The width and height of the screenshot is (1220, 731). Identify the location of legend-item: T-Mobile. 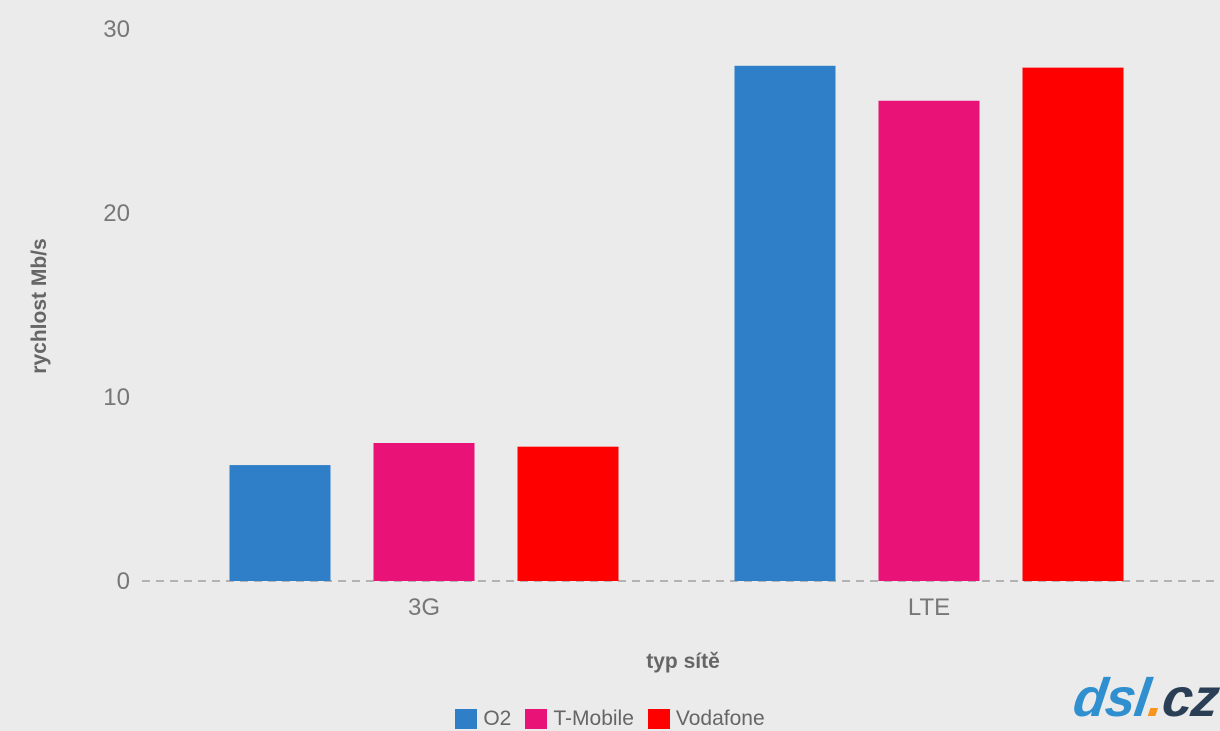
(579, 719).